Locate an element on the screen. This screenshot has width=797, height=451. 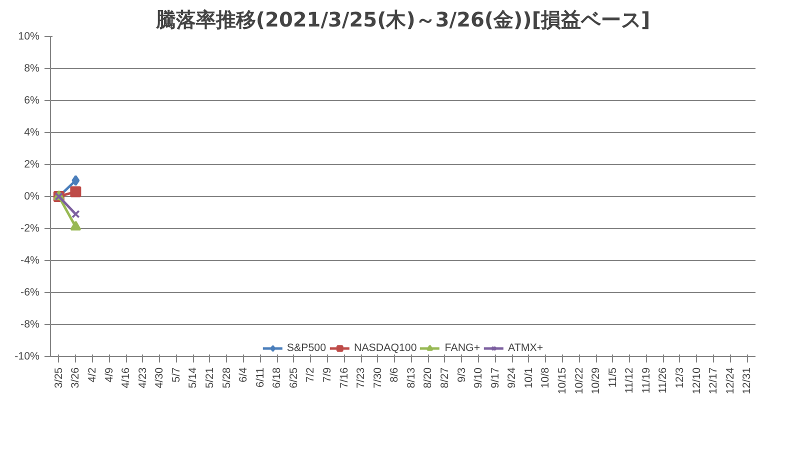
x-tick-label: 9/17 is located at coordinates (495, 377).